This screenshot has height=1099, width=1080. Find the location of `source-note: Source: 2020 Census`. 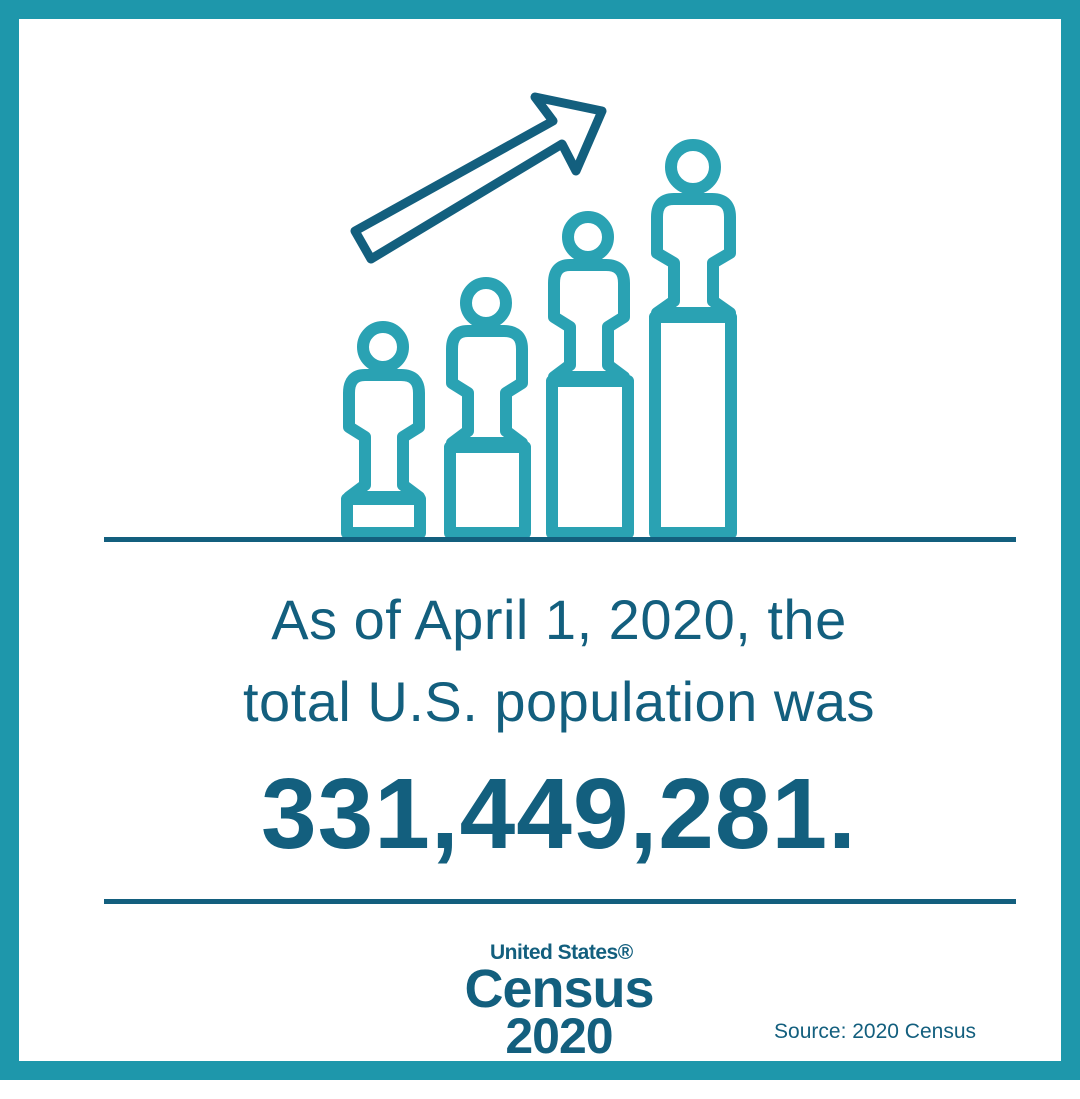

source-note: Source: 2020 Census is located at coordinates (875, 1031).